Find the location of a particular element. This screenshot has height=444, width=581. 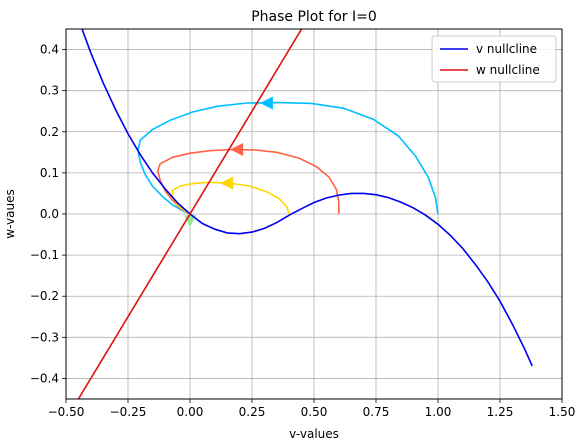

legend-label-0: v nullcline is located at coordinates (506, 49).